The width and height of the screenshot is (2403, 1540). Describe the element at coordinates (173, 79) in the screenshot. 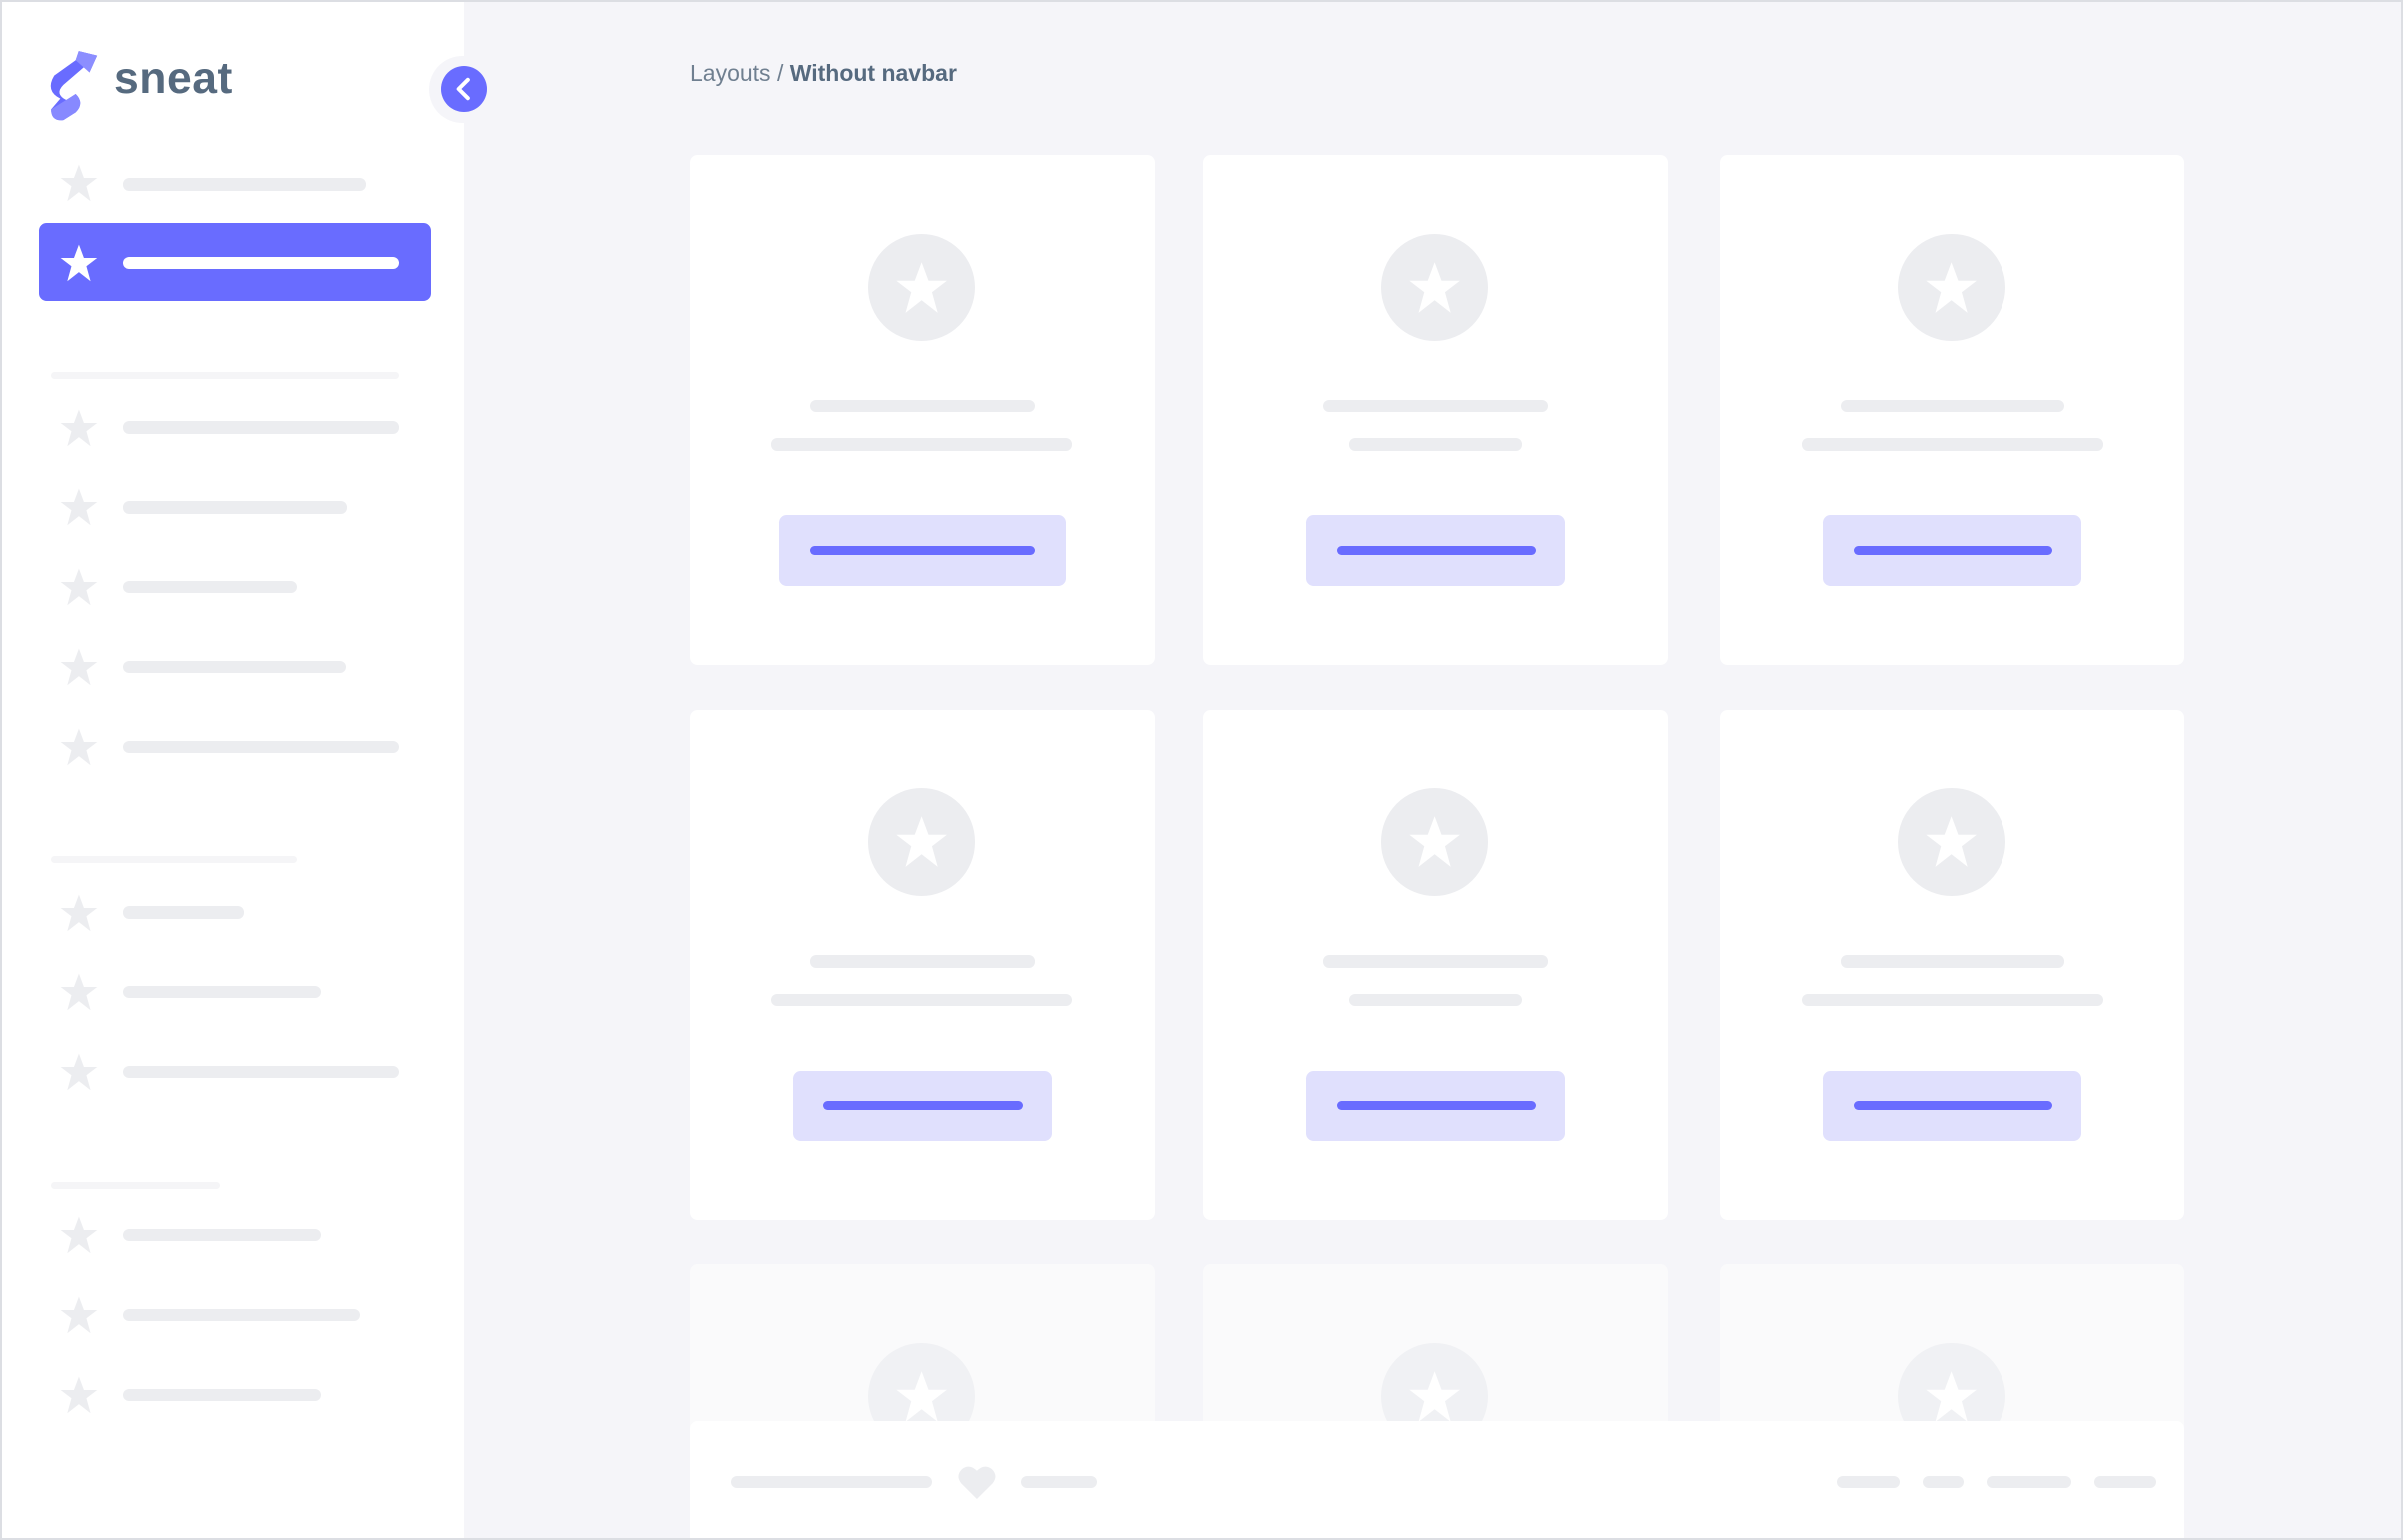

I see `brand-name: sneat` at that location.